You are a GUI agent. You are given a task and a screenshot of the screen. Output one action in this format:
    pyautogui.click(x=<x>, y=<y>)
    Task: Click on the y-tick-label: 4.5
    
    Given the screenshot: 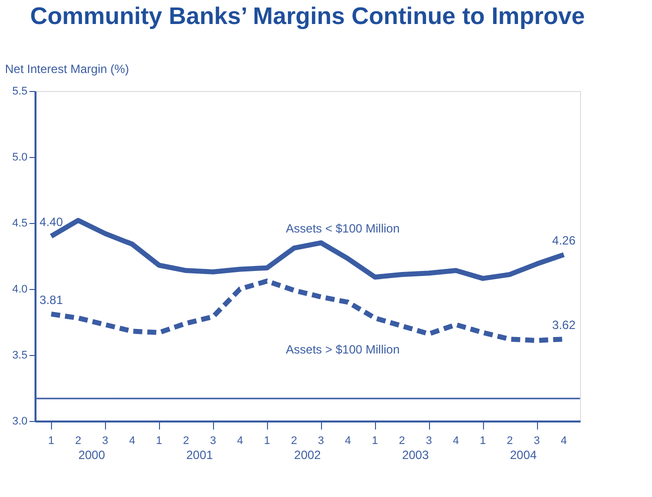 What is the action you would take?
    pyautogui.click(x=20, y=224)
    